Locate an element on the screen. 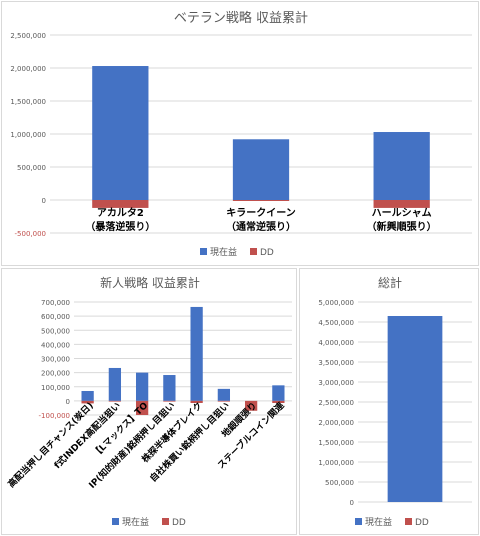 Image resolution: width=480 pixels, height=536 pixels. y-tick-label: -500,000 is located at coordinates (30, 234).